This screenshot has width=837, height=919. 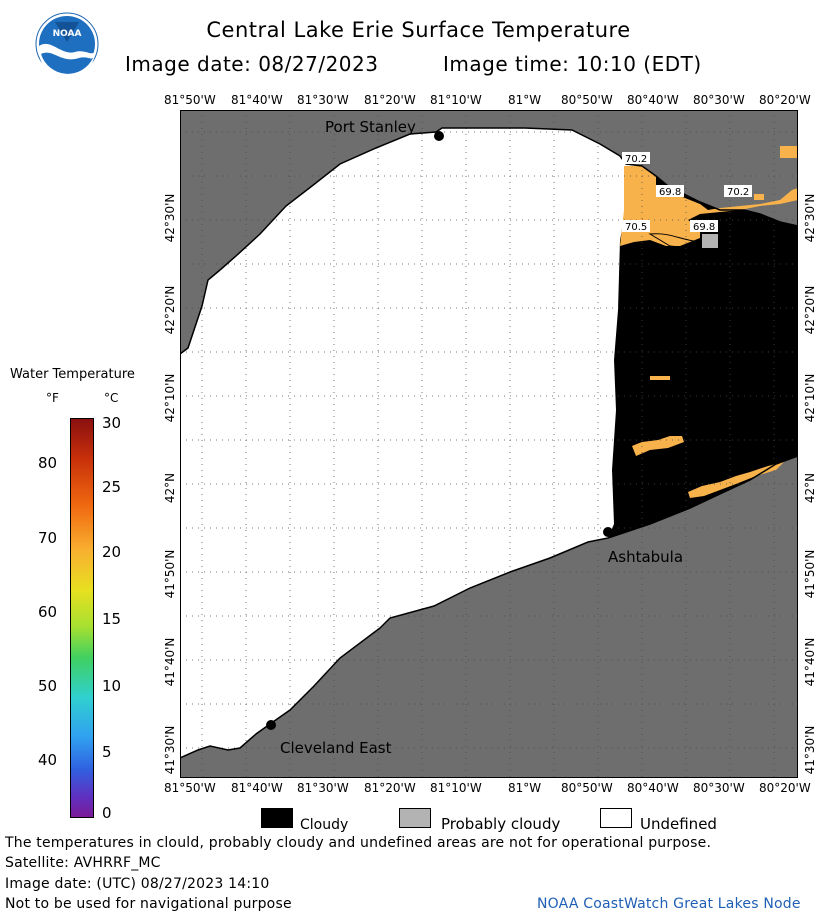 I want to click on credit: NOAA CoastWatch Great Lakes Node, so click(x=669, y=904).